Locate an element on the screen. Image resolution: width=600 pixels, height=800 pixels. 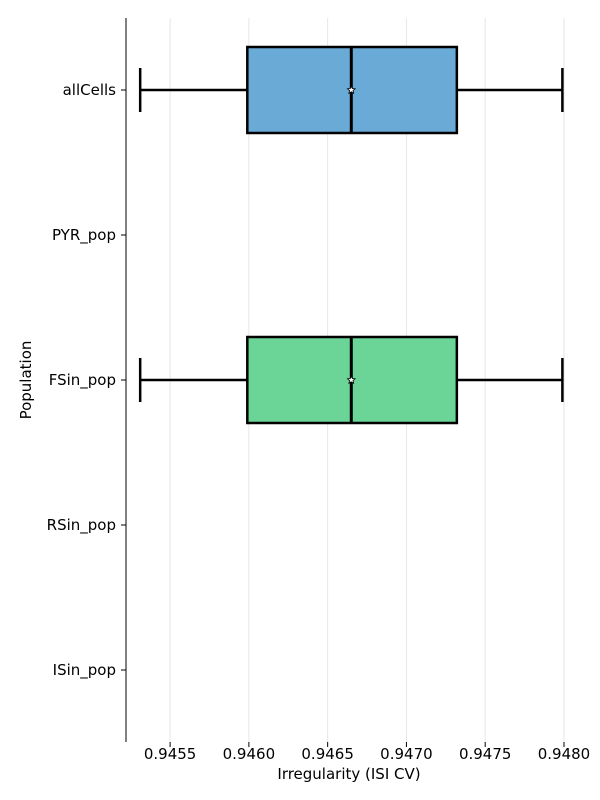
x-axis-ticks: 0.9455 0.9460 0.9465 0.9470 0.9475 0.9480 is located at coordinates (367, 752).